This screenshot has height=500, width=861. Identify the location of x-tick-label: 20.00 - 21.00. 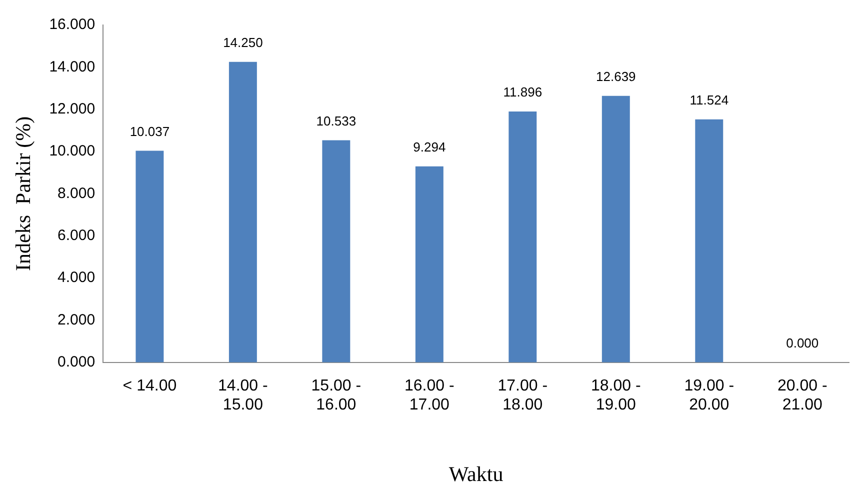
(802, 395).